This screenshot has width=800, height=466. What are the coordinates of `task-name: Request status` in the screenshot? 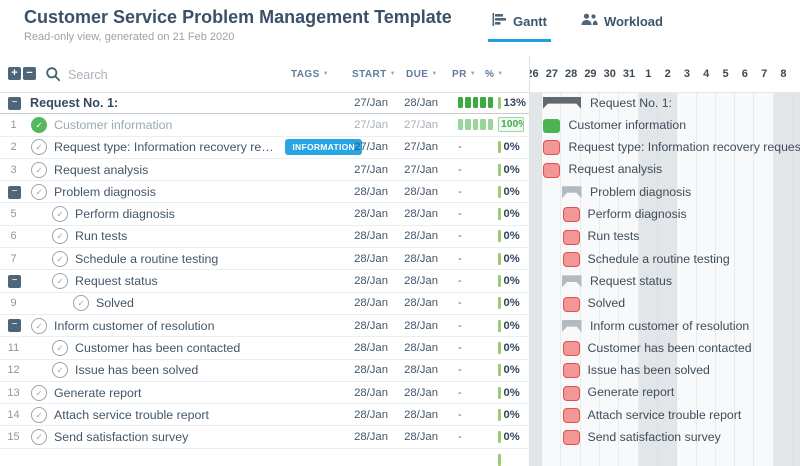 It's located at (116, 281).